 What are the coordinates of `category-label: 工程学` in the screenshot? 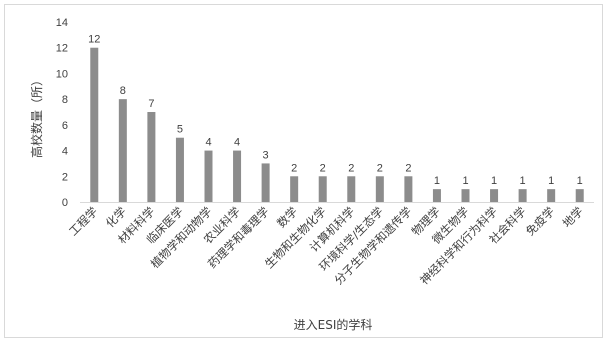 It's located at (83, 221).